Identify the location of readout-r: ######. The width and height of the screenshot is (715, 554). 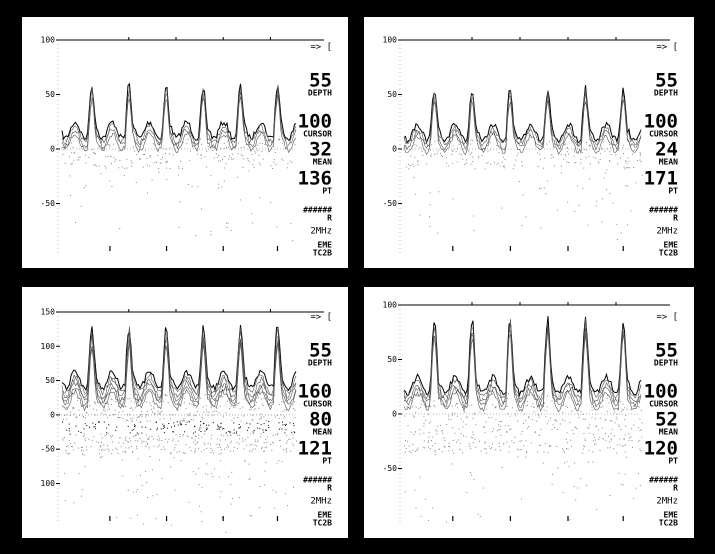
(663, 210).